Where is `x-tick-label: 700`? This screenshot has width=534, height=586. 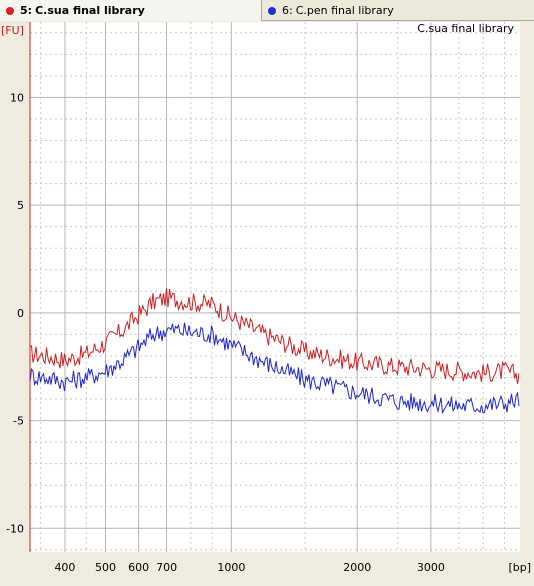 x-tick-label: 700 is located at coordinates (166, 567).